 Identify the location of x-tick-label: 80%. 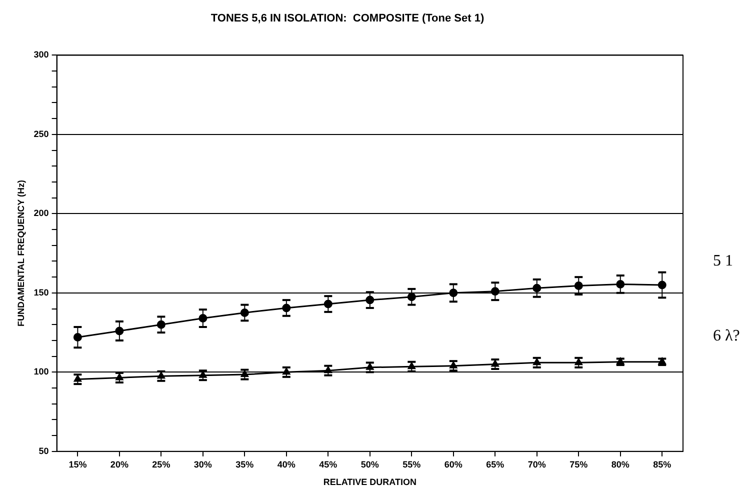
(620, 464).